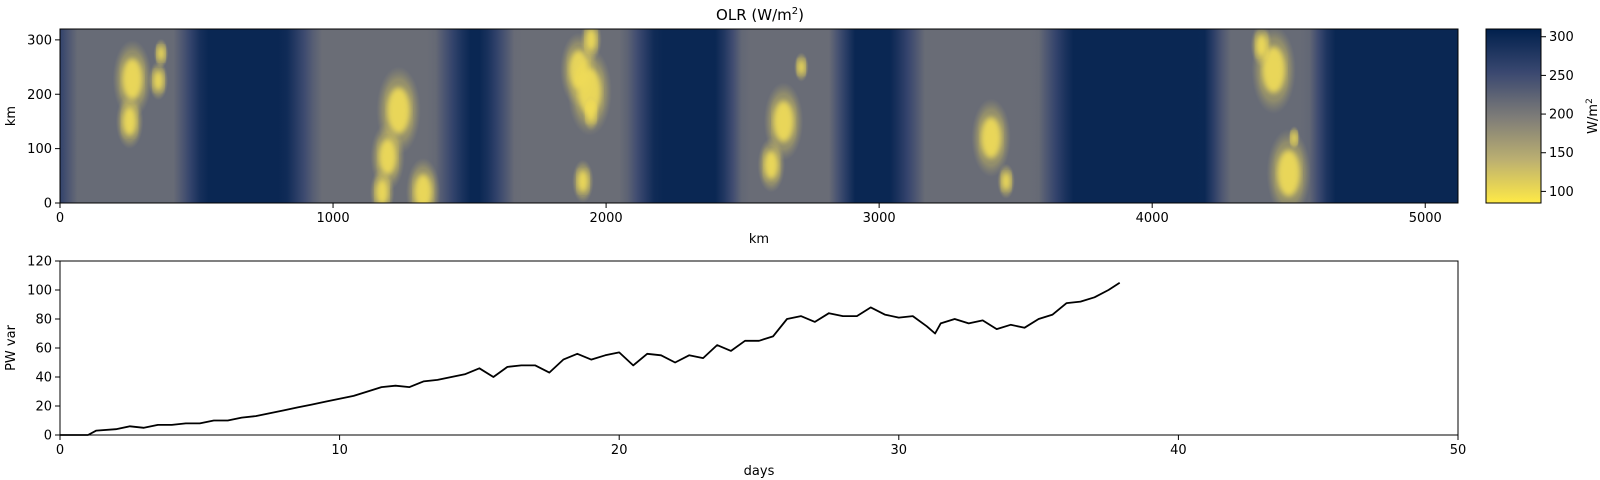  I want to click on pw-x-label: days, so click(759, 471).